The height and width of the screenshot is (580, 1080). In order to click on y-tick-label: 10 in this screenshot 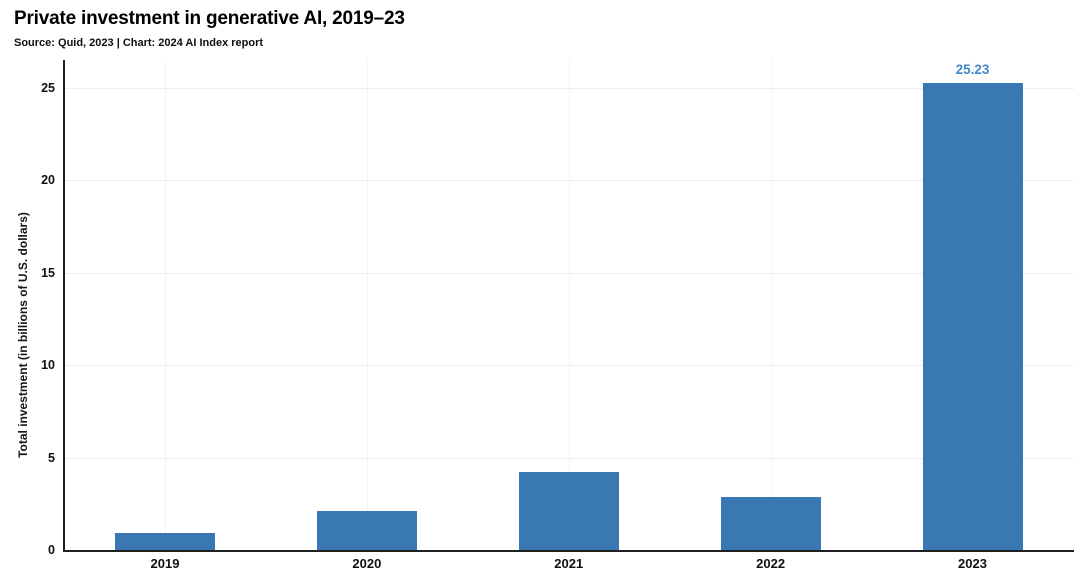, I will do `click(48, 365)`.